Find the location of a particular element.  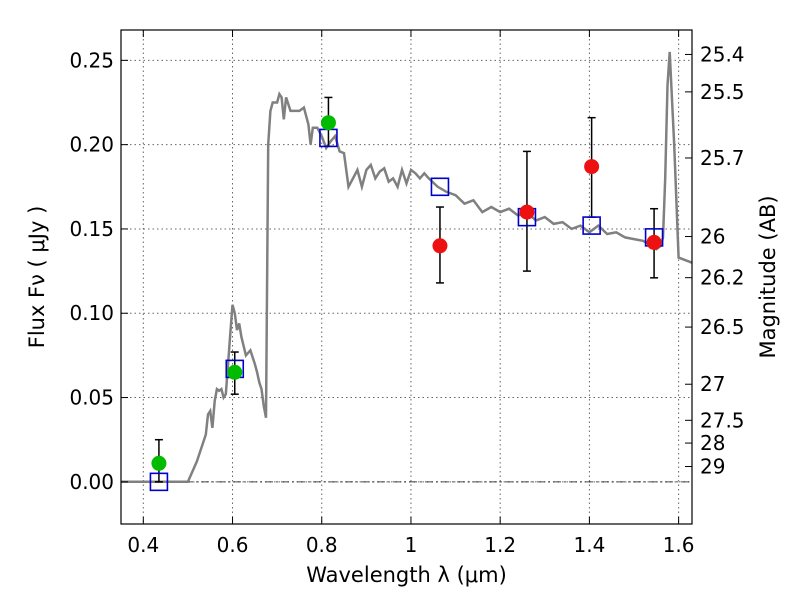

y-tick-label: 0.15 is located at coordinates (91, 229).